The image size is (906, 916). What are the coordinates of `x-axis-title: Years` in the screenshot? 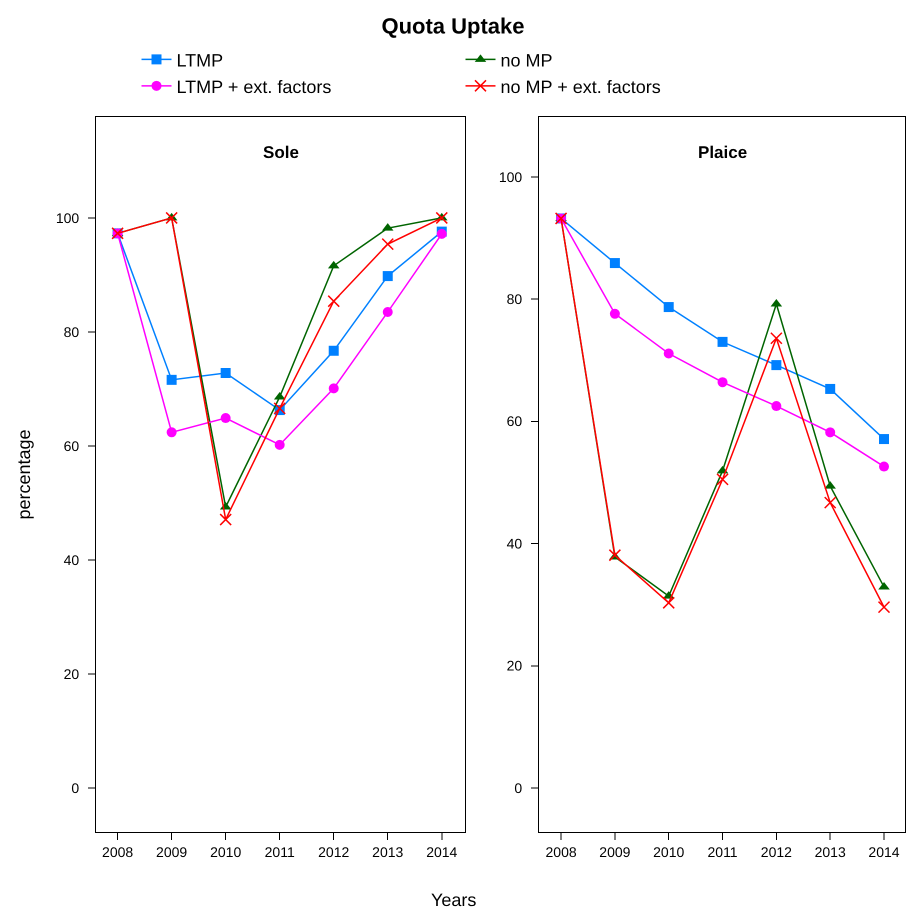 It's located at (453, 900).